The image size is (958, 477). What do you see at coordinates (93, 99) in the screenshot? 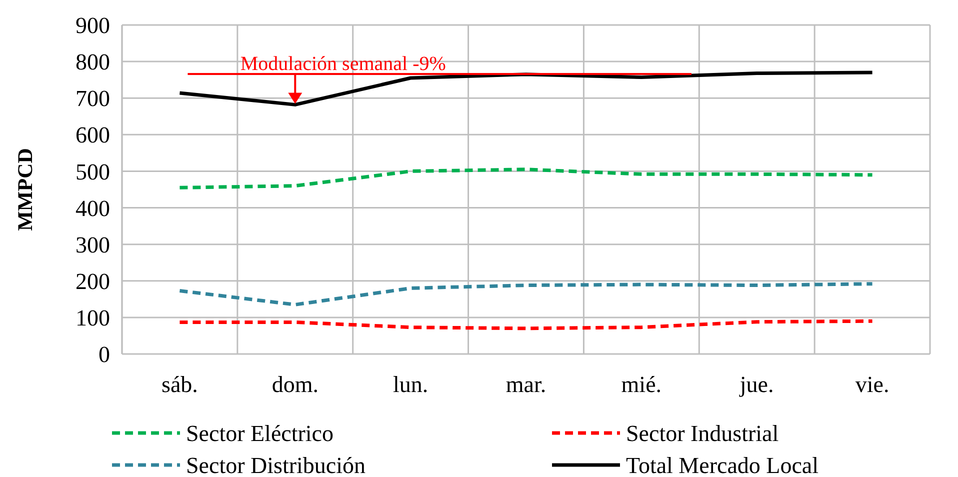
I see `y-tick-label: 700` at bounding box center [93, 99].